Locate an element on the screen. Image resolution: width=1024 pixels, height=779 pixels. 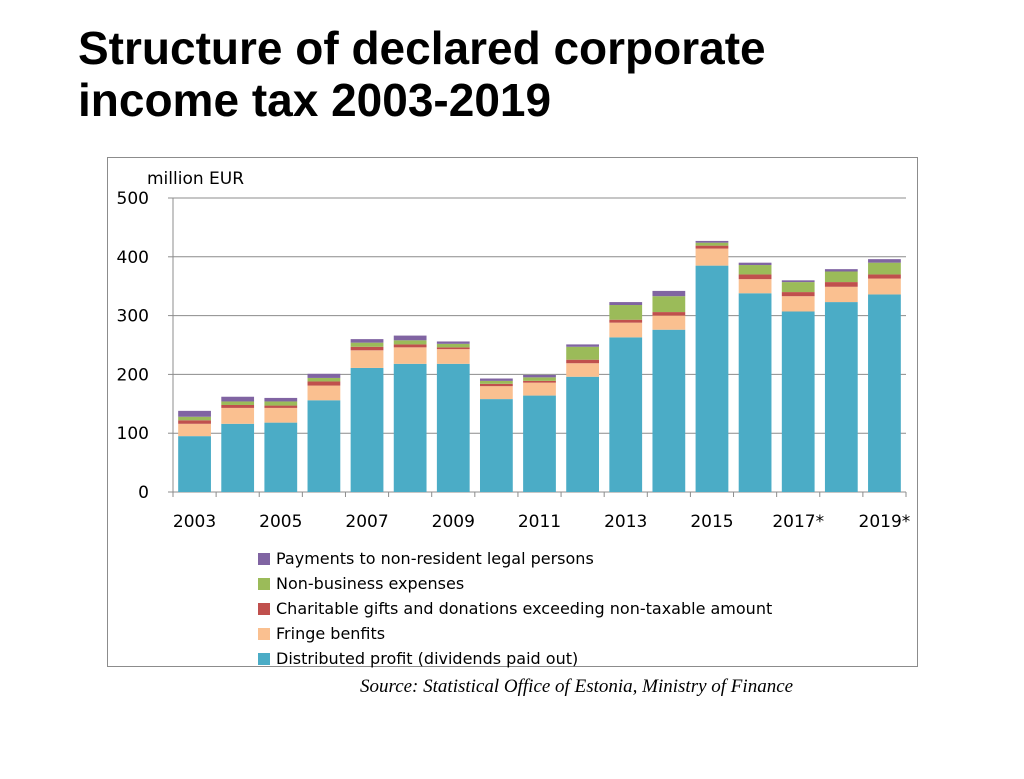
legend-item: Payments to non-resident legal persons is located at coordinates (515, 558).